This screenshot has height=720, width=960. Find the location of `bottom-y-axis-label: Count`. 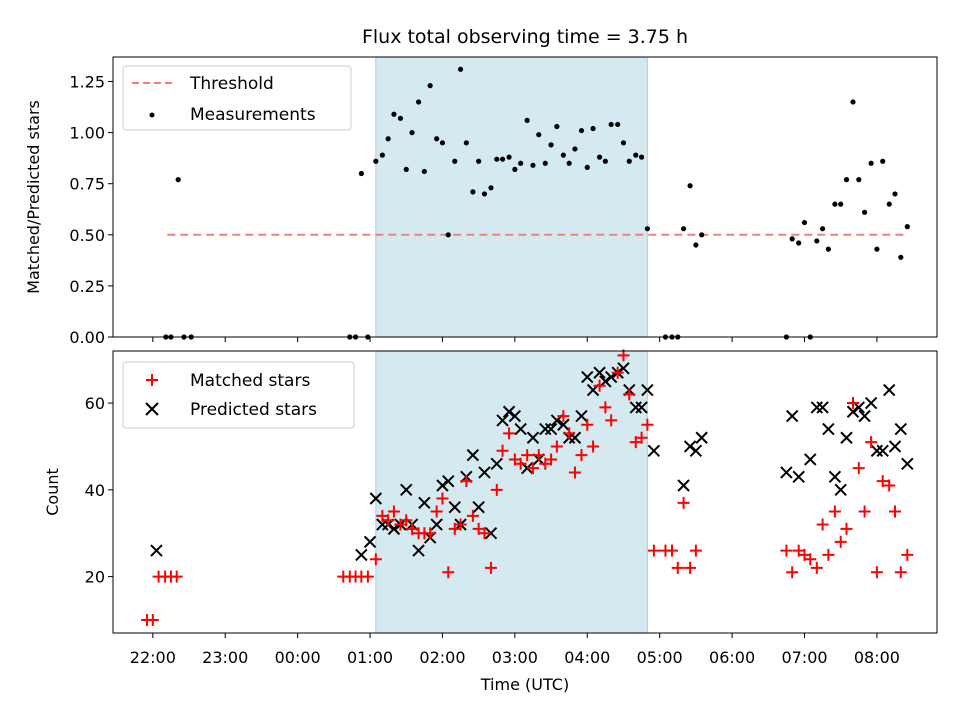

bottom-y-axis-label: Count is located at coordinates (52, 492).